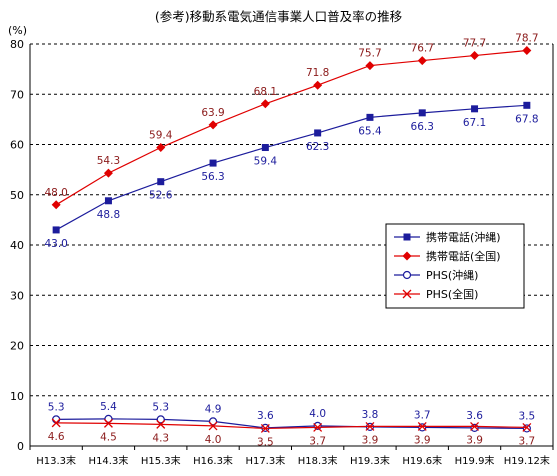 The image size is (557, 476). I want to click on y-tick-label: 60, so click(17, 145).